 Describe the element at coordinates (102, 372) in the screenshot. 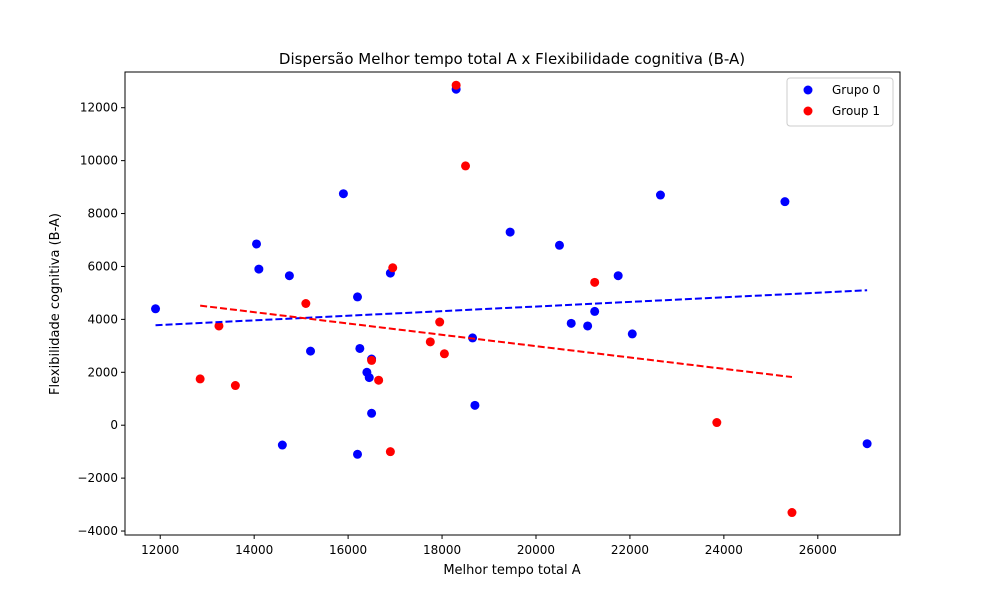

I see `y-tick-label: 2000` at that location.